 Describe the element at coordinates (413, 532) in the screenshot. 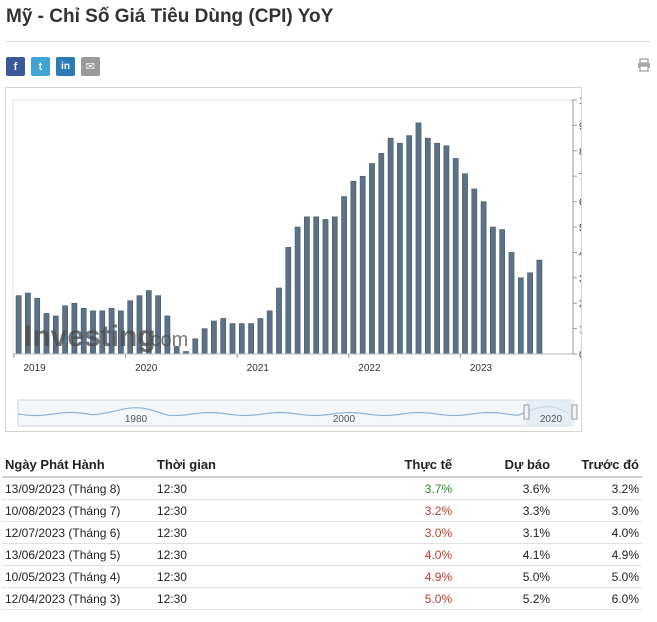

I see `cell-actual: 3.0%` at that location.